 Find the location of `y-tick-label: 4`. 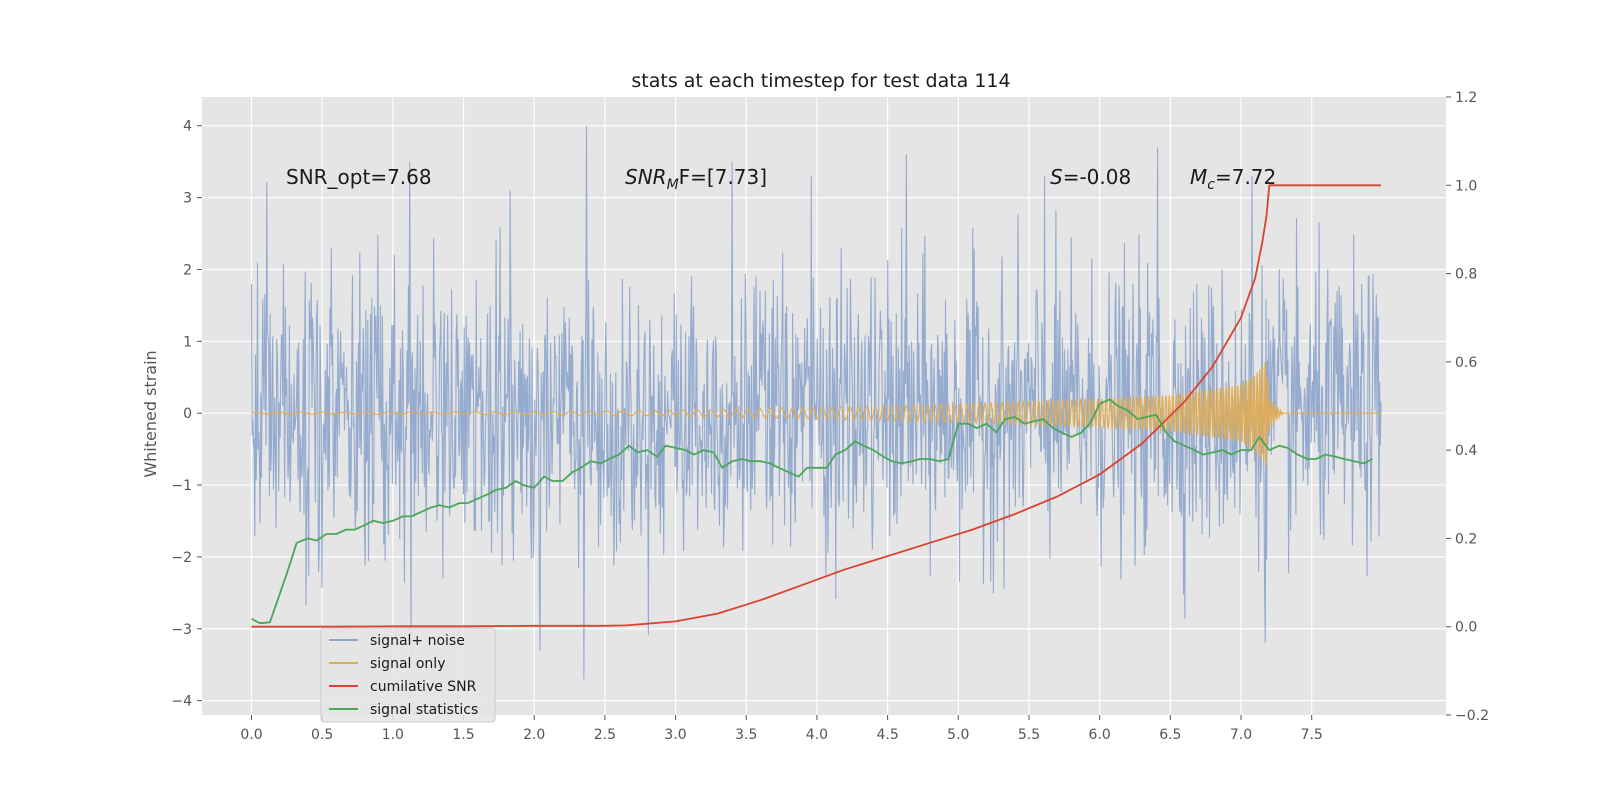

y-tick-label: 4 is located at coordinates (187, 127).